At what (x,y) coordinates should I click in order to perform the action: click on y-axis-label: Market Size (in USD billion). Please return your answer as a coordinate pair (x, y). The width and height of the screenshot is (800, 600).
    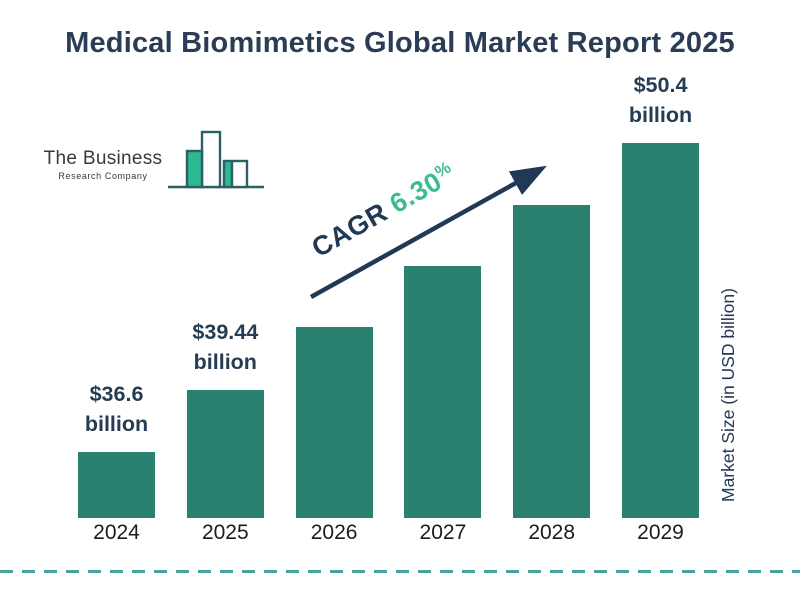
    Looking at the image, I should click on (728, 395).